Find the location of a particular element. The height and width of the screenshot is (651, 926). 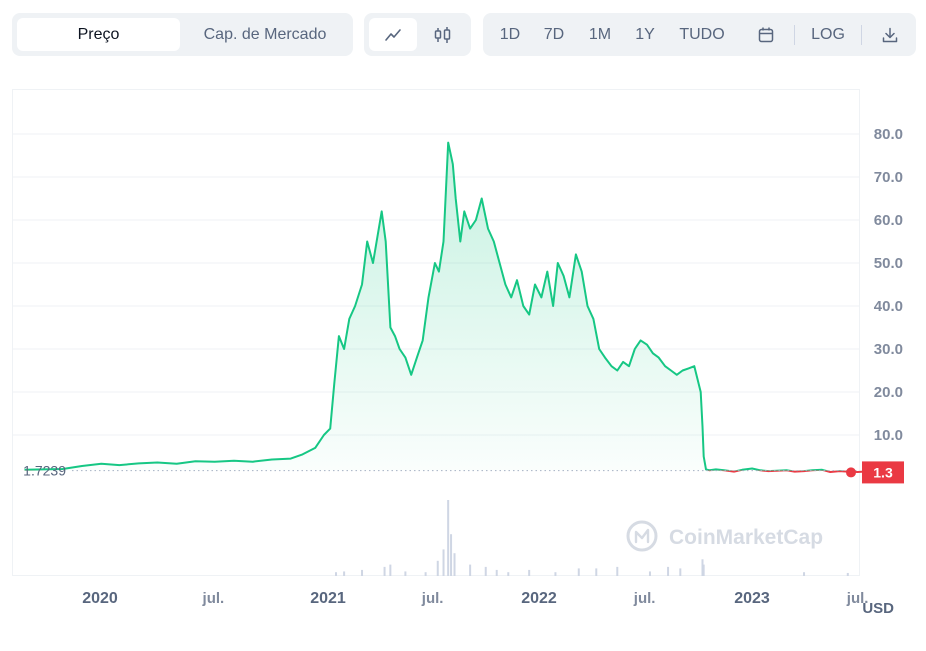

coinmarketcap-watermark: CoinMarketCap is located at coordinates (724, 536).